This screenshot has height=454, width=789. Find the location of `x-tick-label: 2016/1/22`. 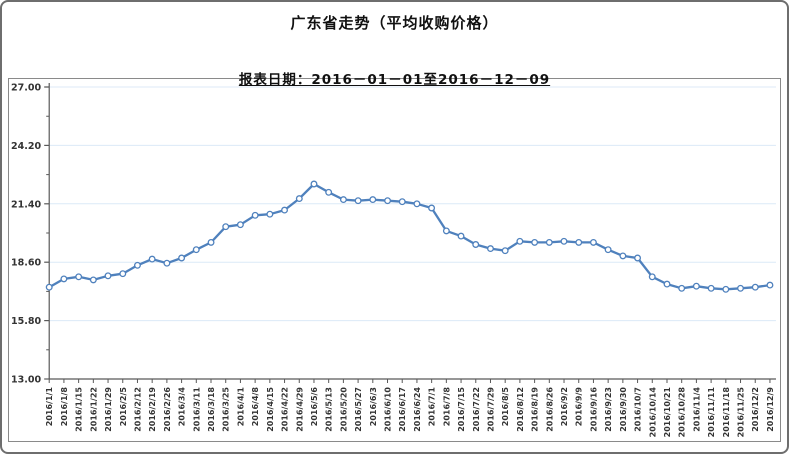

x-tick-label: 2016/1/22 is located at coordinates (93, 409).